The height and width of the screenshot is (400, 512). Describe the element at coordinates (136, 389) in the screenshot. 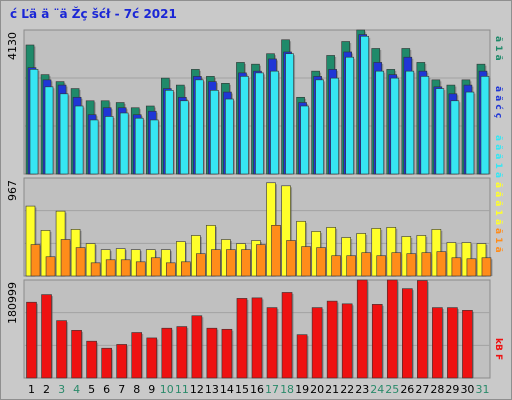

I see `x-tick-label: 8` at that location.